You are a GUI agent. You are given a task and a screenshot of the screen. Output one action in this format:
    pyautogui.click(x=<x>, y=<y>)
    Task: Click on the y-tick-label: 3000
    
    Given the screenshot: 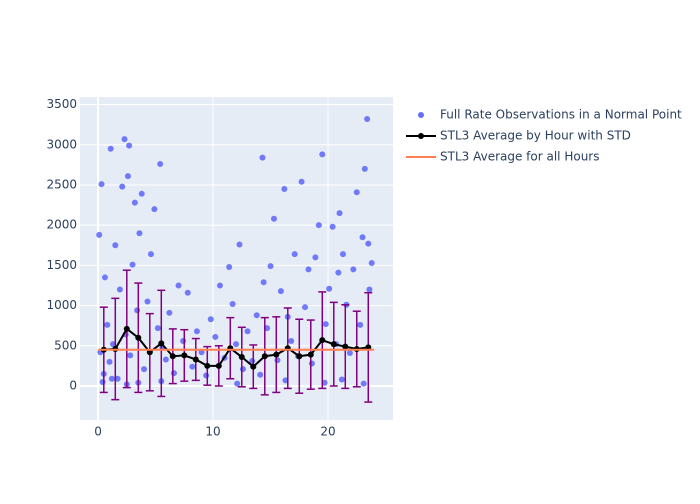 What is the action you would take?
    pyautogui.click(x=61, y=144)
    